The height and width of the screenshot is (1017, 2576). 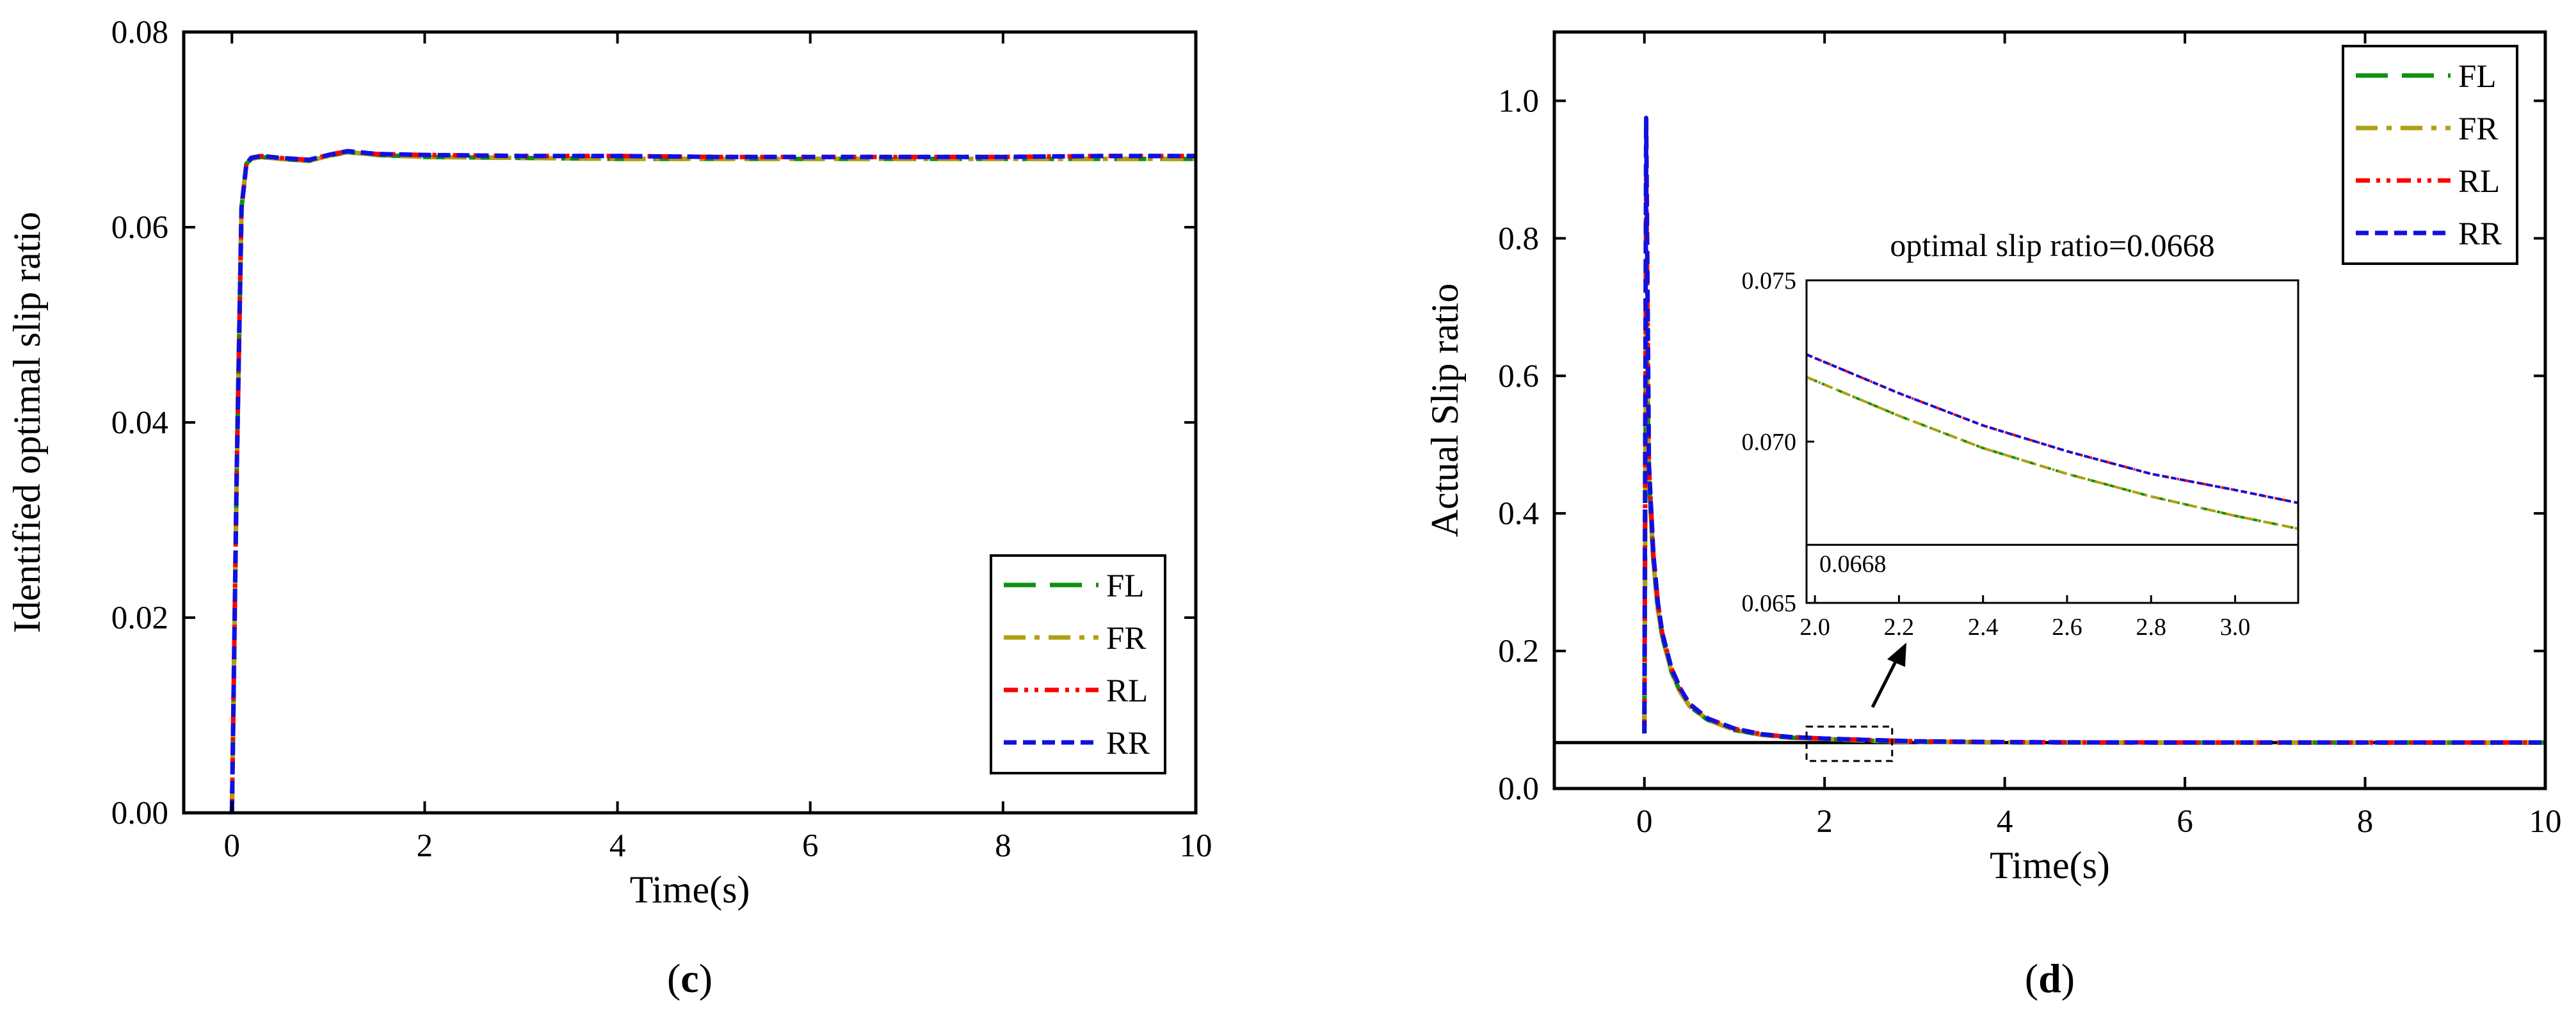 What do you see at coordinates (2052, 245) in the screenshot?
I see `inset-title: optimal slip ratio=0.0668` at bounding box center [2052, 245].